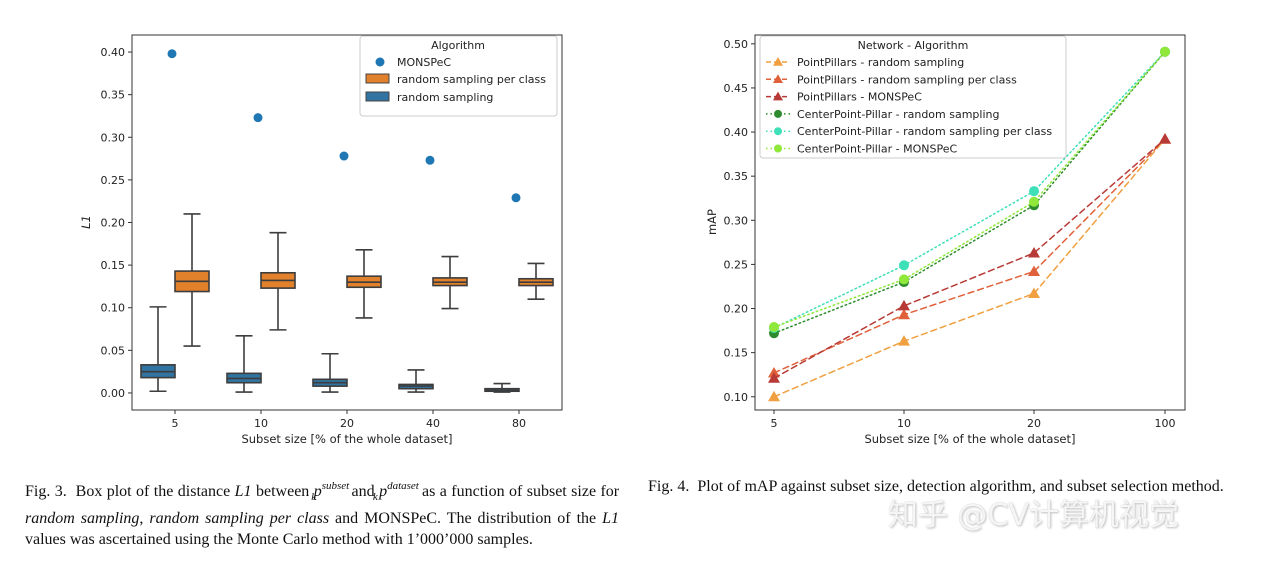 The image size is (1274, 565). Describe the element at coordinates (458, 45) in the screenshot. I see `legend-title-fig3: Algorithm` at that location.